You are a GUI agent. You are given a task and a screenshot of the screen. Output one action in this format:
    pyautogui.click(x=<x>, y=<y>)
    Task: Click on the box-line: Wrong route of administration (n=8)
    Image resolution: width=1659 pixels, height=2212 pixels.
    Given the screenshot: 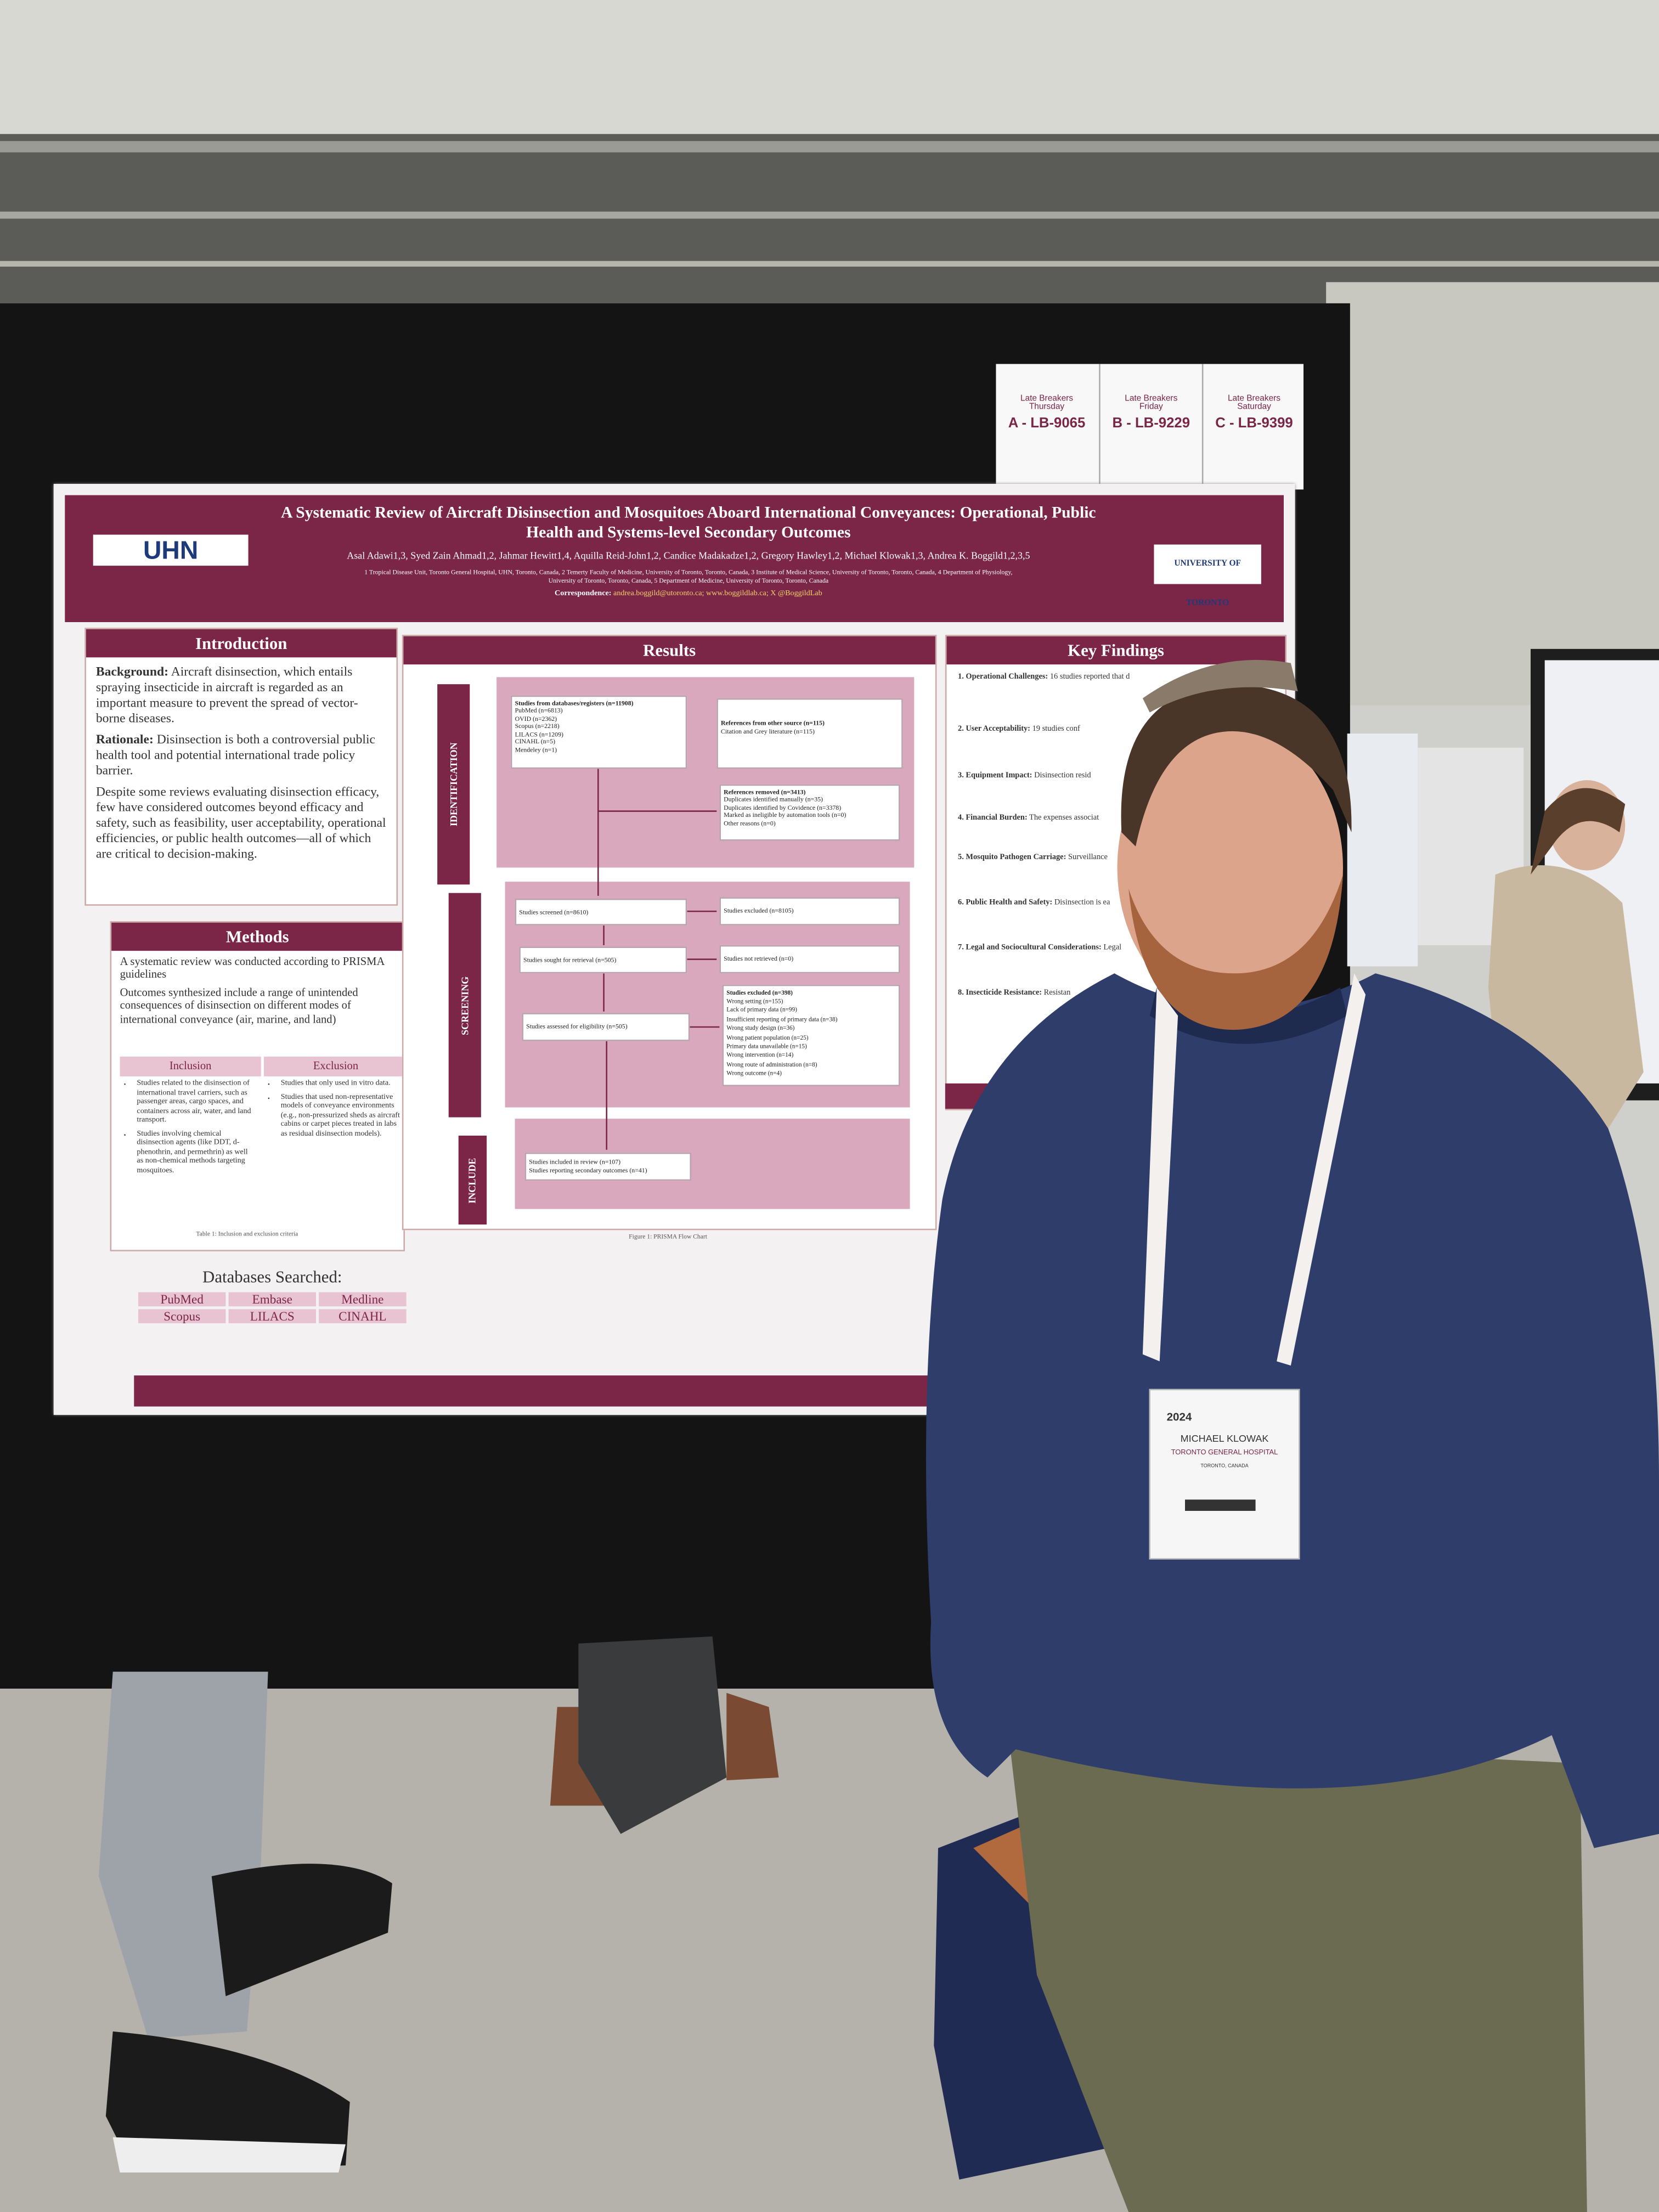 What is the action you would take?
    pyautogui.click(x=771, y=1064)
    